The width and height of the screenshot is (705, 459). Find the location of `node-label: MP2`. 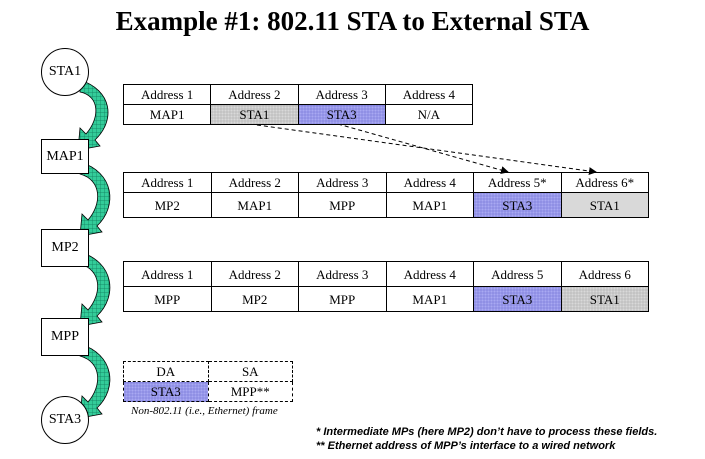

node-label: MP2 is located at coordinates (65, 247).